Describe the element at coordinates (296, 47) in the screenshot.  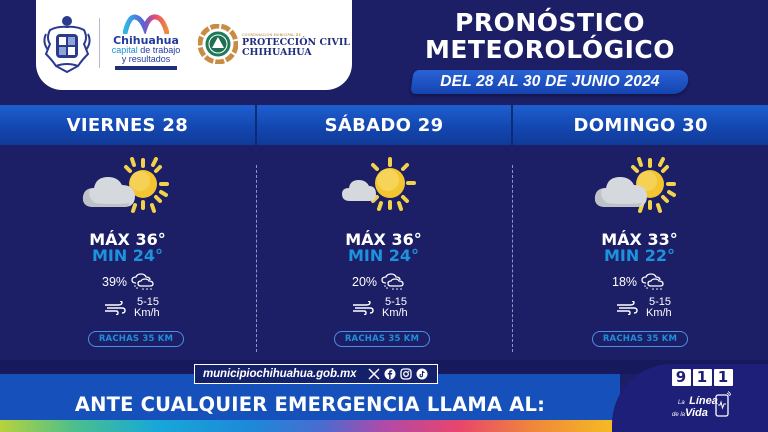
I see `proteccion-civil-title: PROTECCIÓN CIVIL CHIHUAHUA` at that location.